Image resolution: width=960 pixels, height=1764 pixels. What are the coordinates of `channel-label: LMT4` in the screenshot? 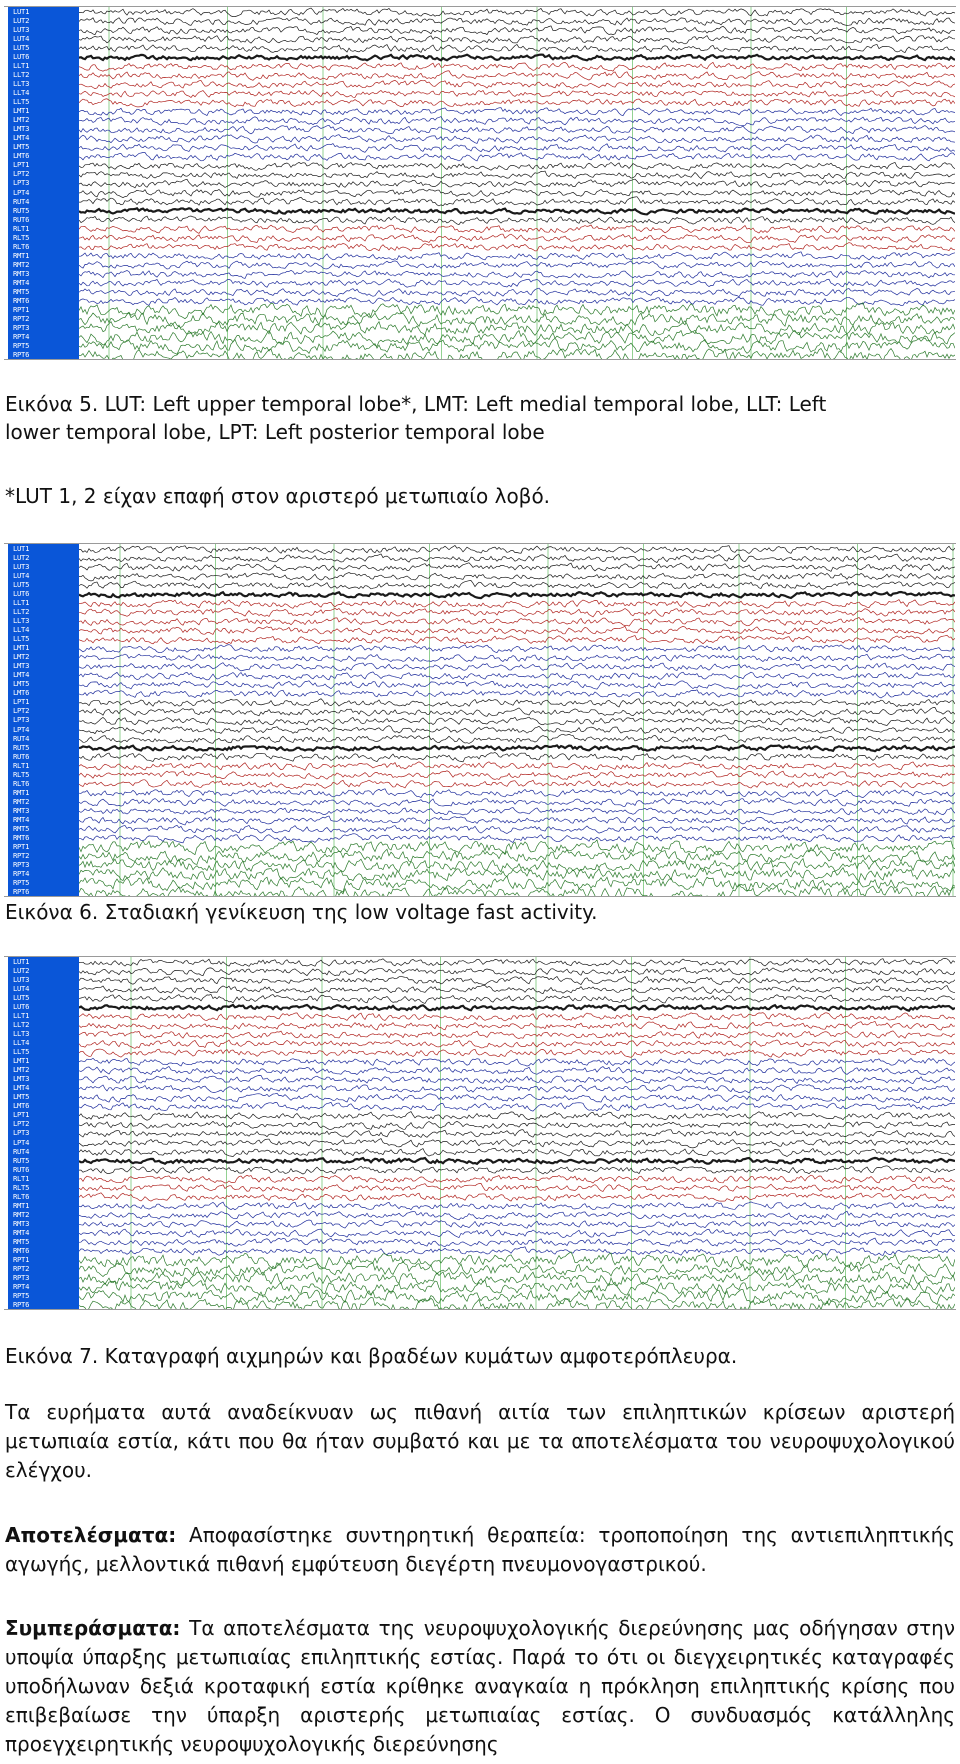 It's located at (21, 1088).